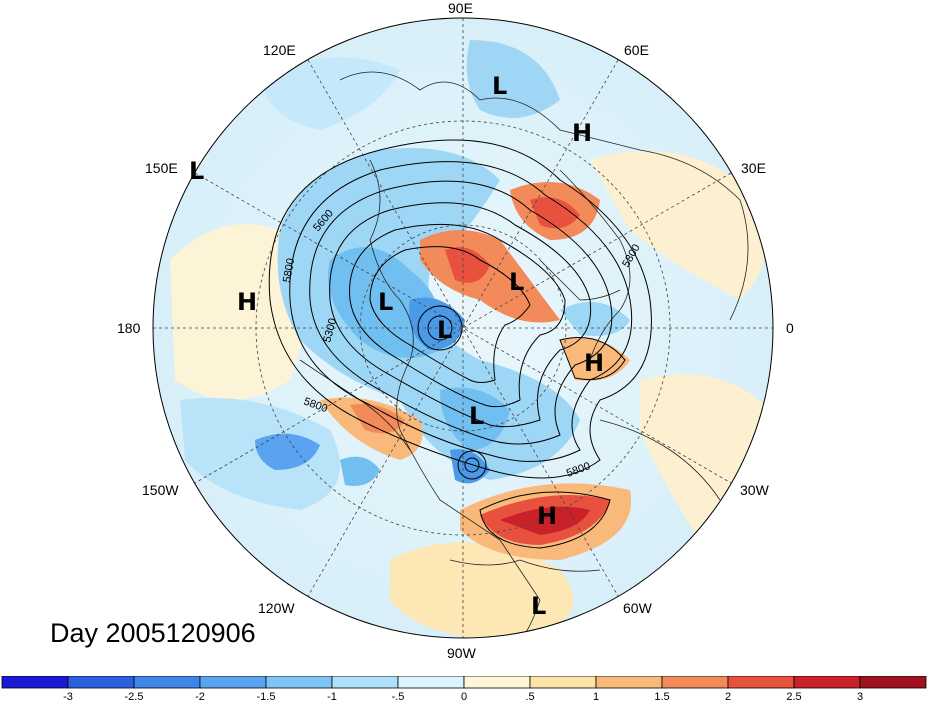 This screenshot has width=928, height=702. I want to click on colorbar-tick-label: 0, so click(464, 696).